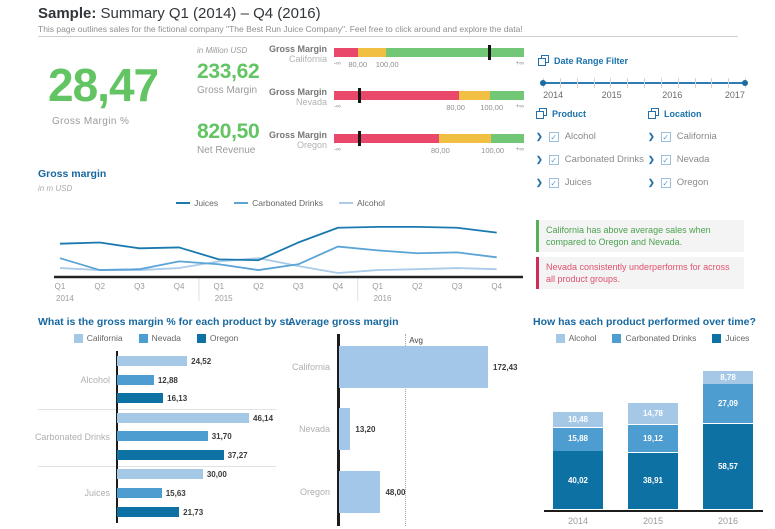 This screenshot has width=775, height=529. Describe the element at coordinates (177, 399) in the screenshot. I see `bar-value-label: 16,13` at that location.